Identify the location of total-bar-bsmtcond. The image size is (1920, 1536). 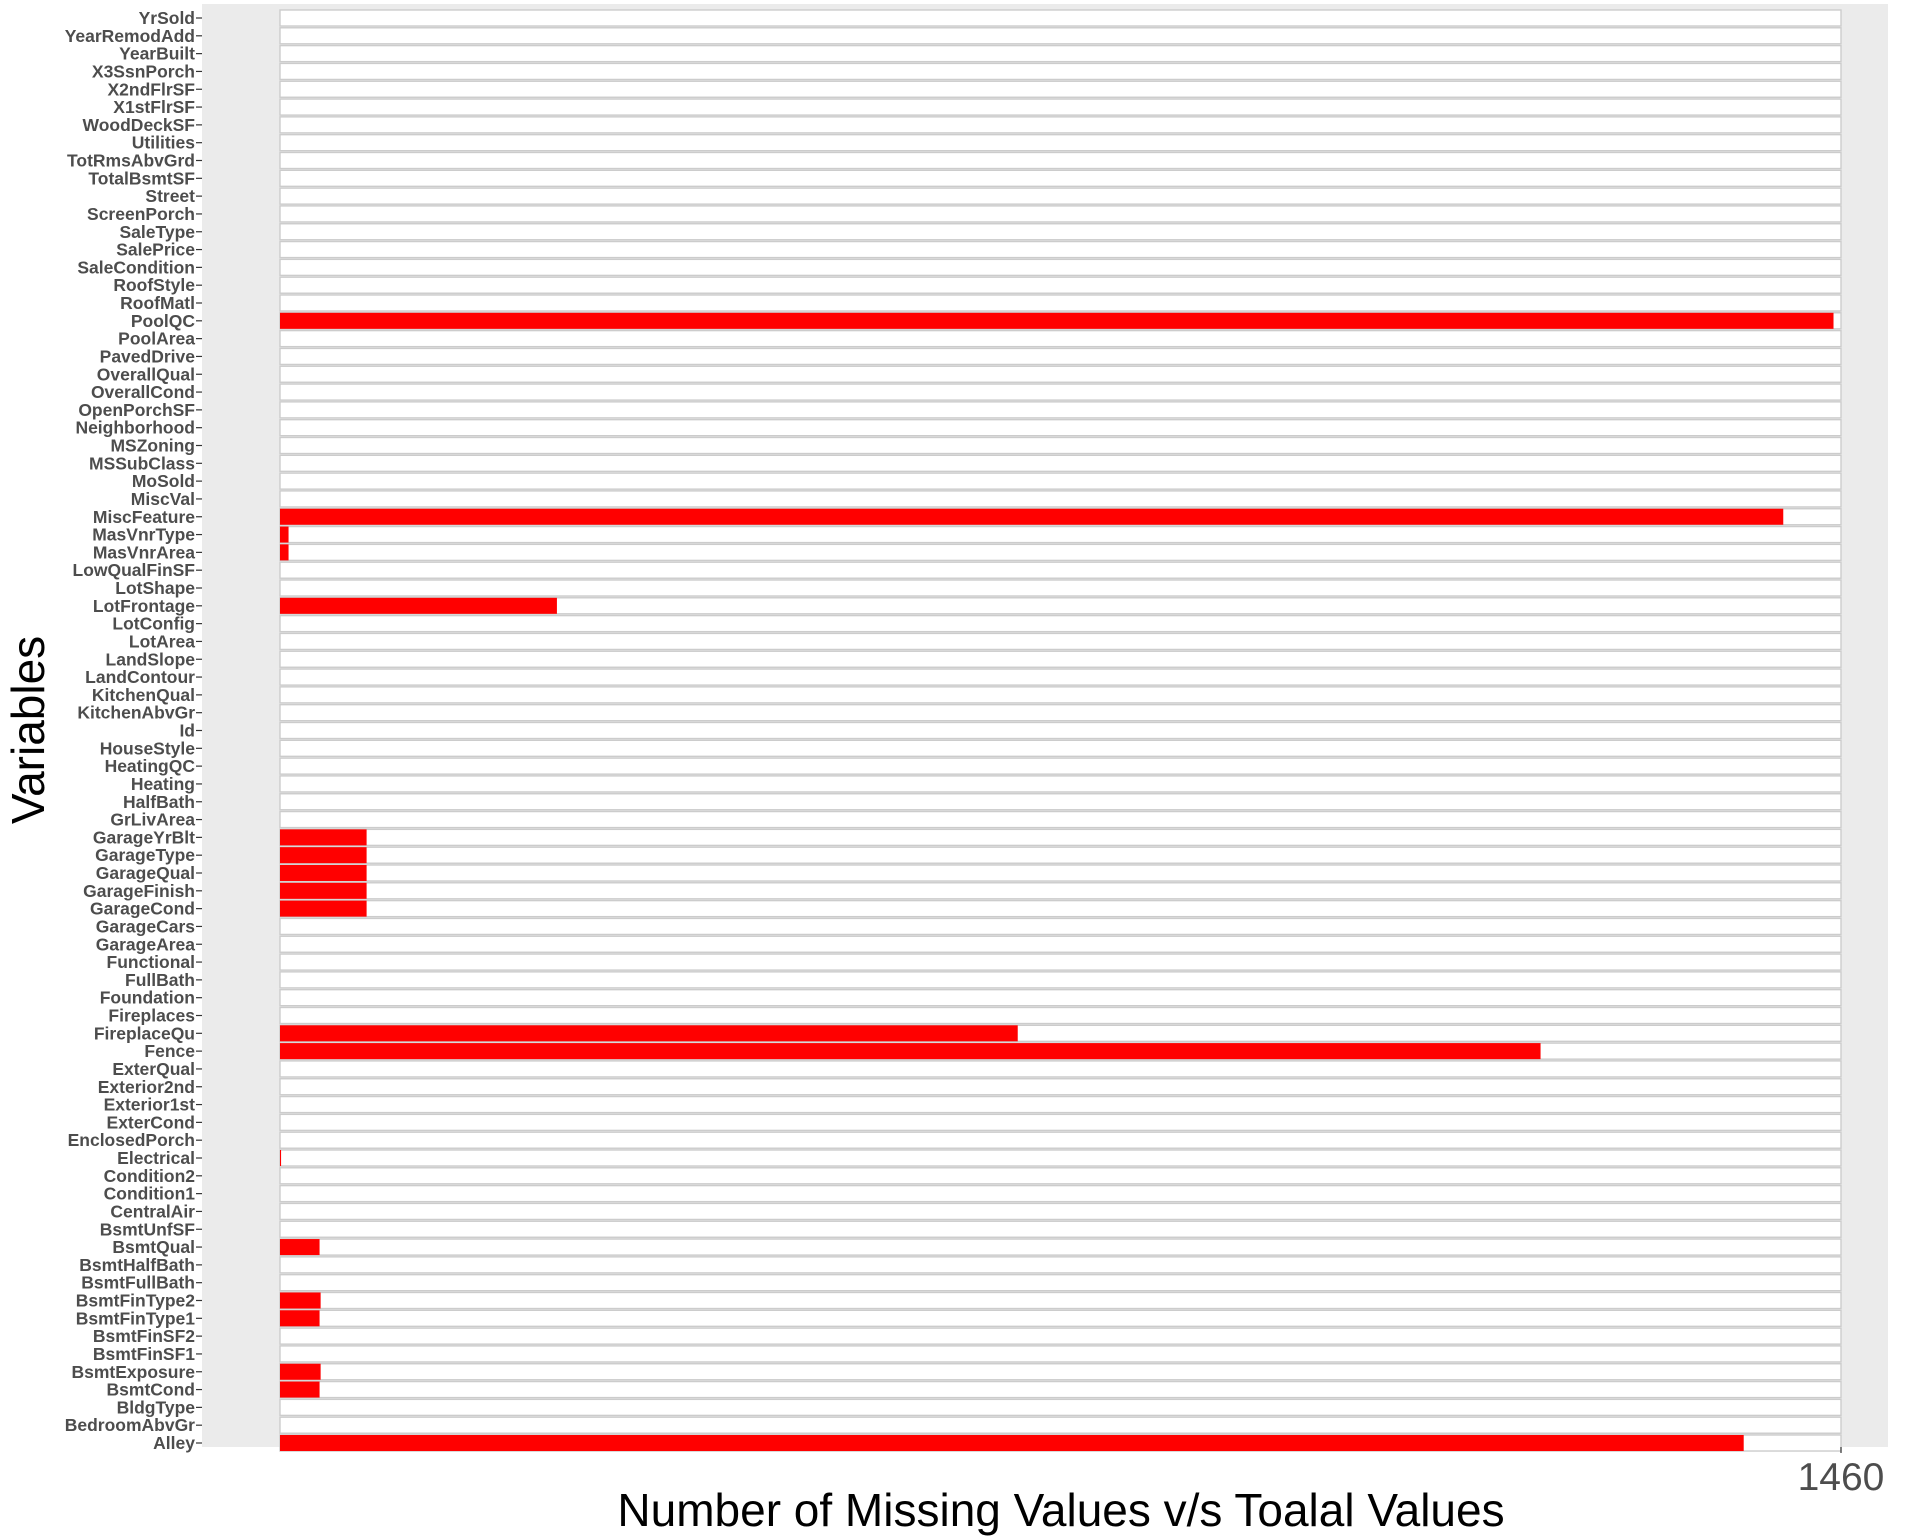
(1060, 1389).